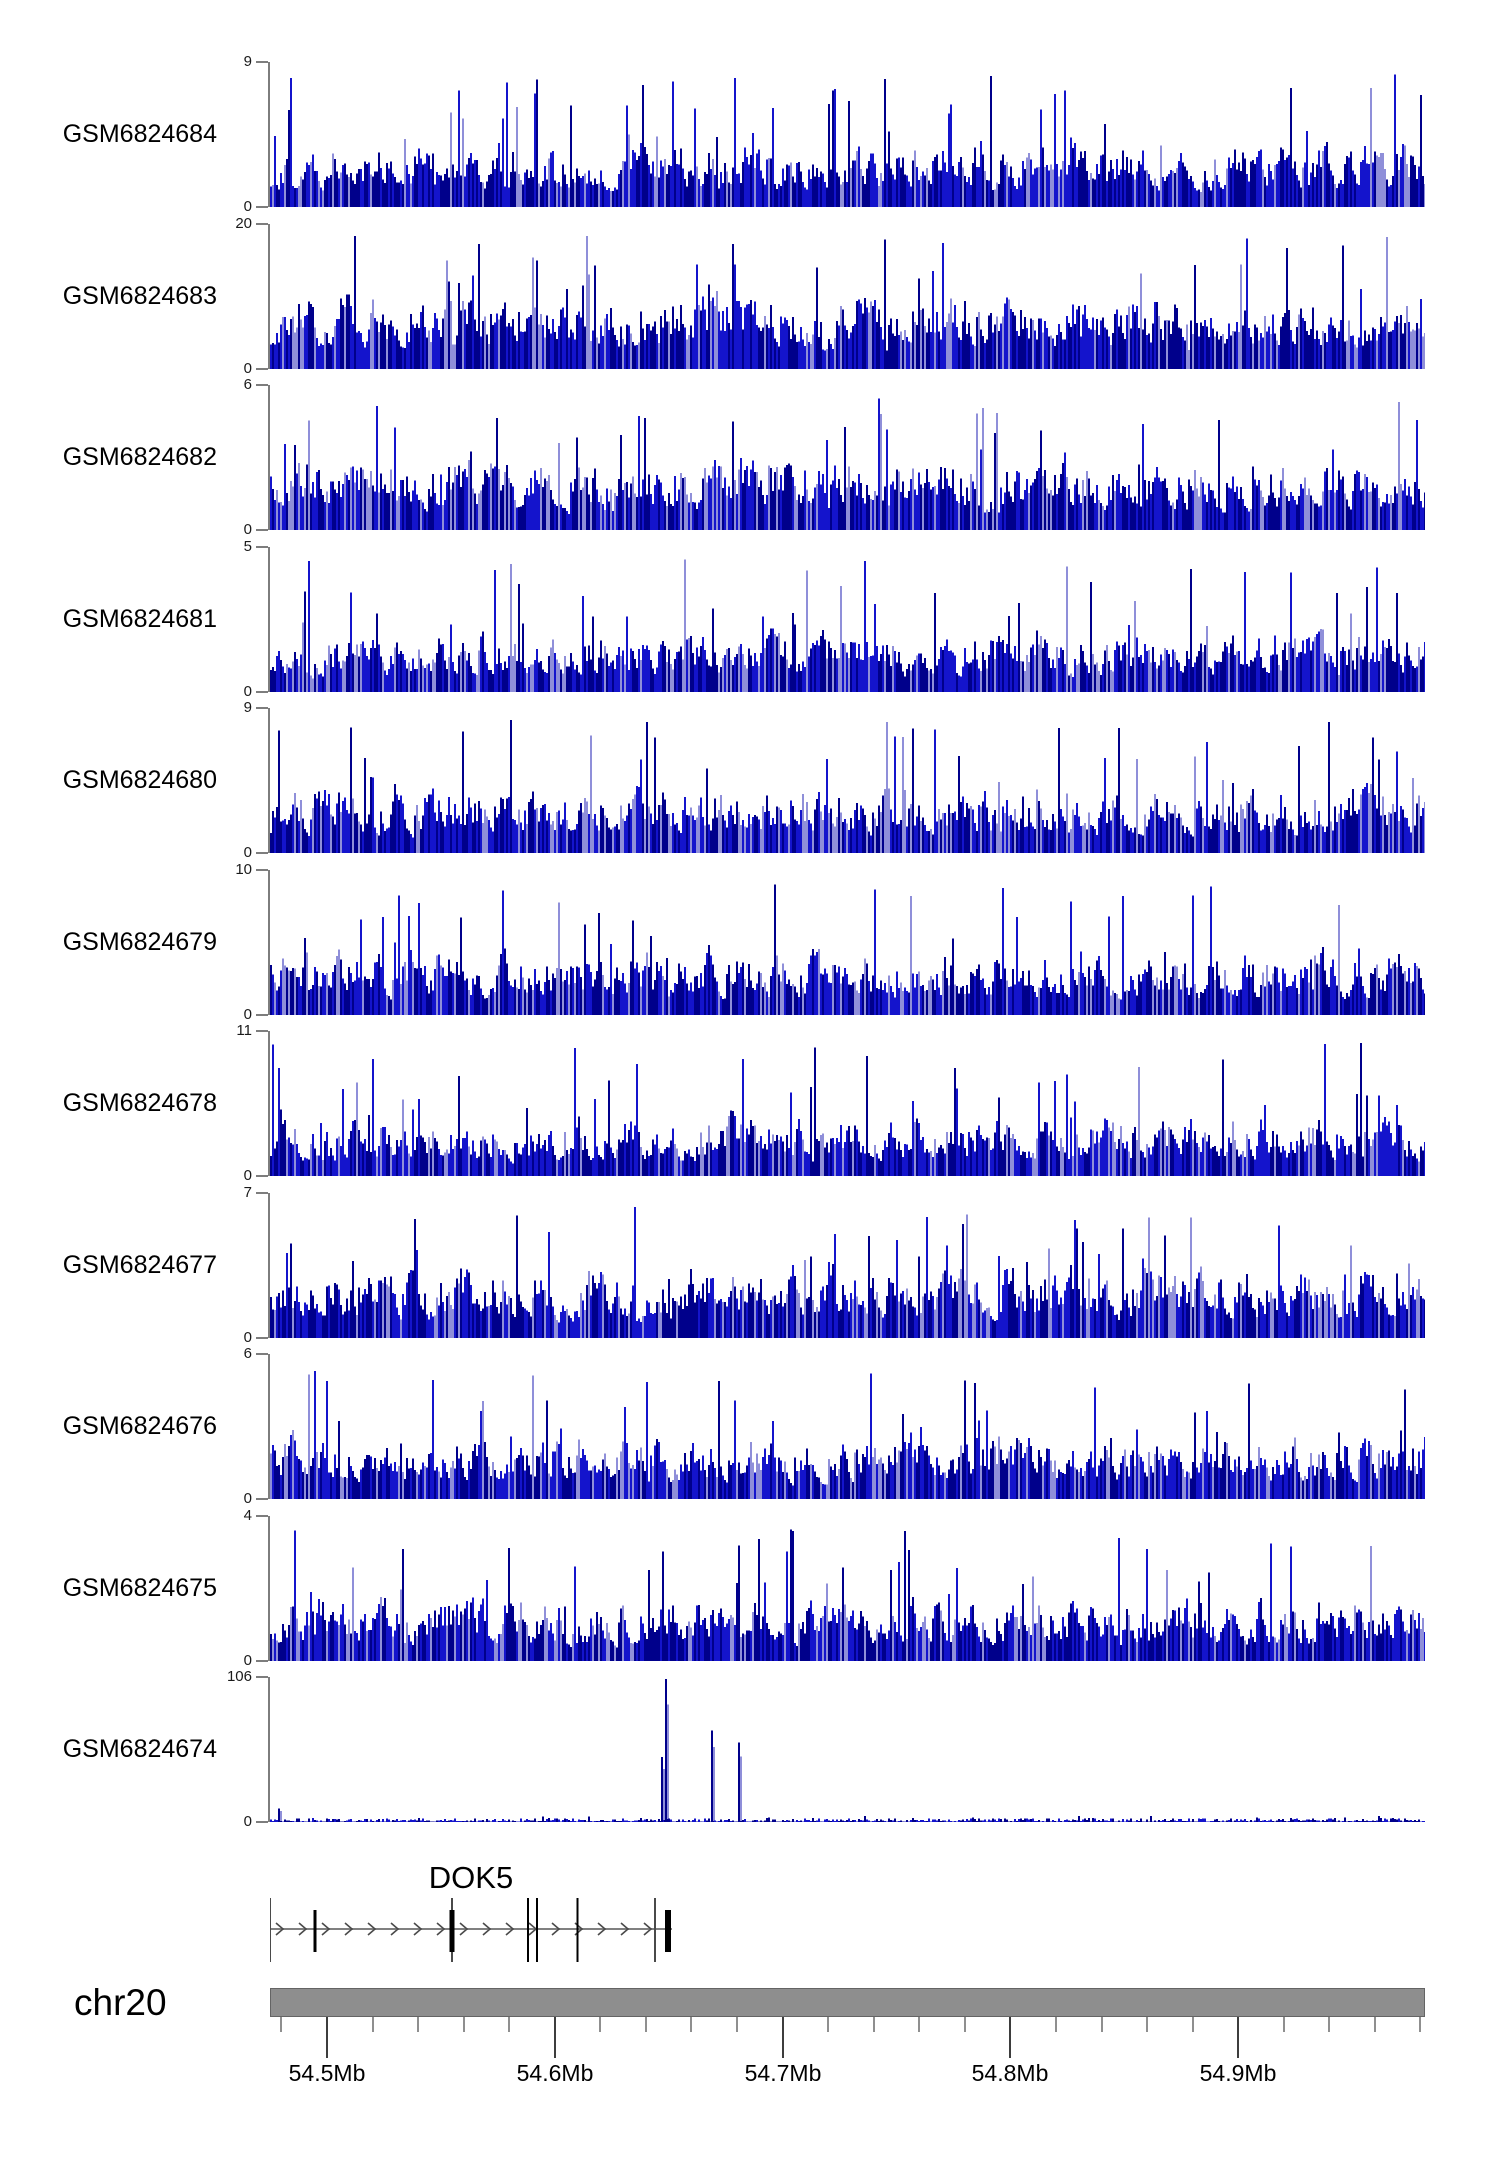 This screenshot has width=1500, height=2170. I want to click on track-label: GSM6824682, so click(139, 457).